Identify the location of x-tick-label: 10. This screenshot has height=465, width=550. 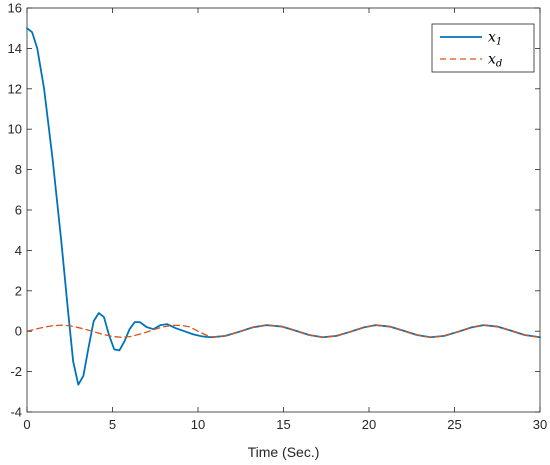
(198, 424).